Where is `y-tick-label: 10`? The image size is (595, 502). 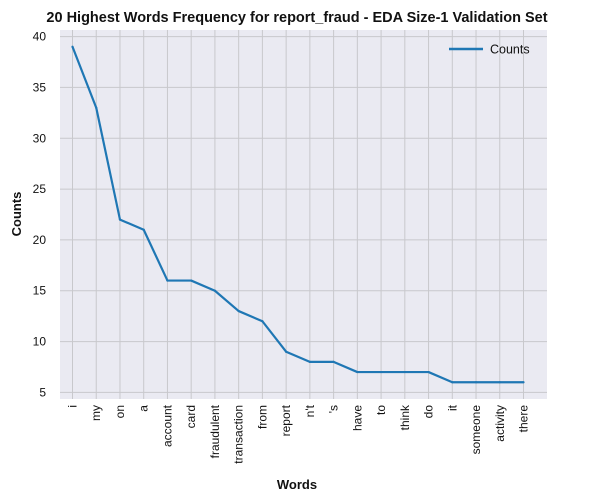
y-tick-label: 10 is located at coordinates (40, 342).